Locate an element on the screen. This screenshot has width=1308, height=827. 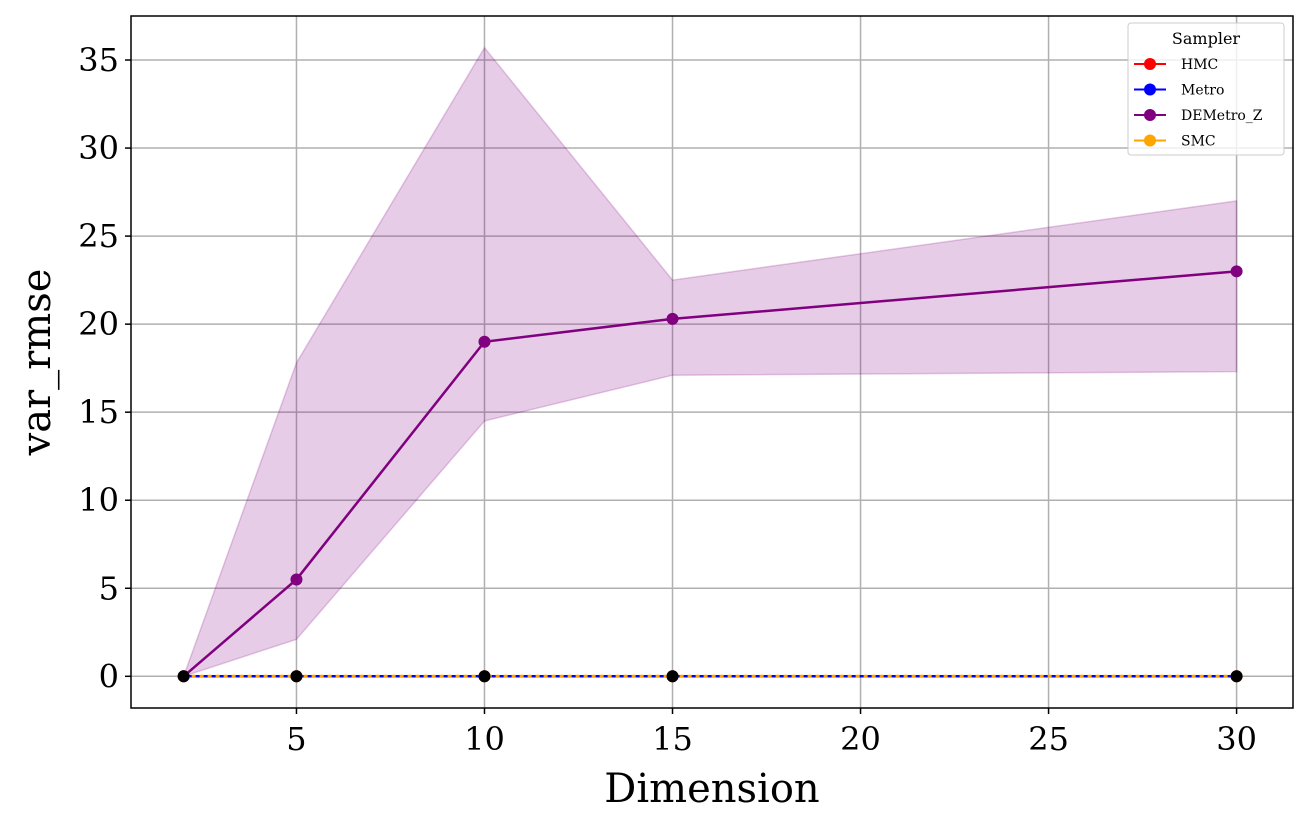
legend-marker-SMC is located at coordinates (1150, 140).